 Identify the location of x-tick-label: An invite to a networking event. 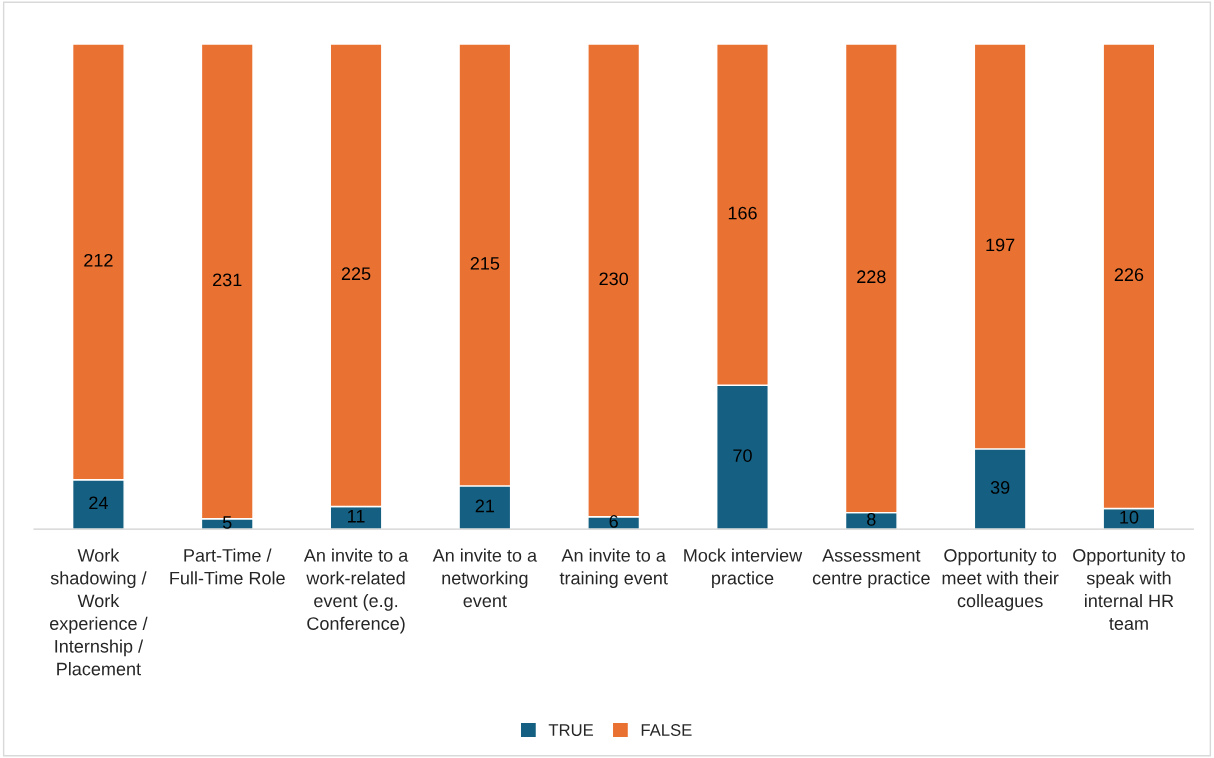
(485, 578).